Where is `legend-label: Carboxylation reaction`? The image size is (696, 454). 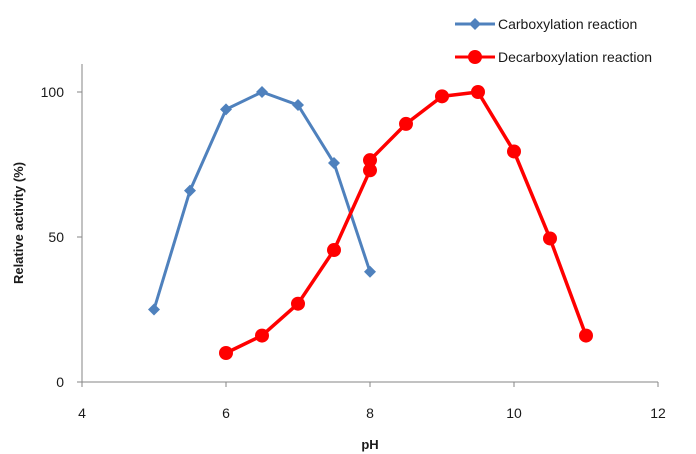 legend-label: Carboxylation reaction is located at coordinates (567, 24).